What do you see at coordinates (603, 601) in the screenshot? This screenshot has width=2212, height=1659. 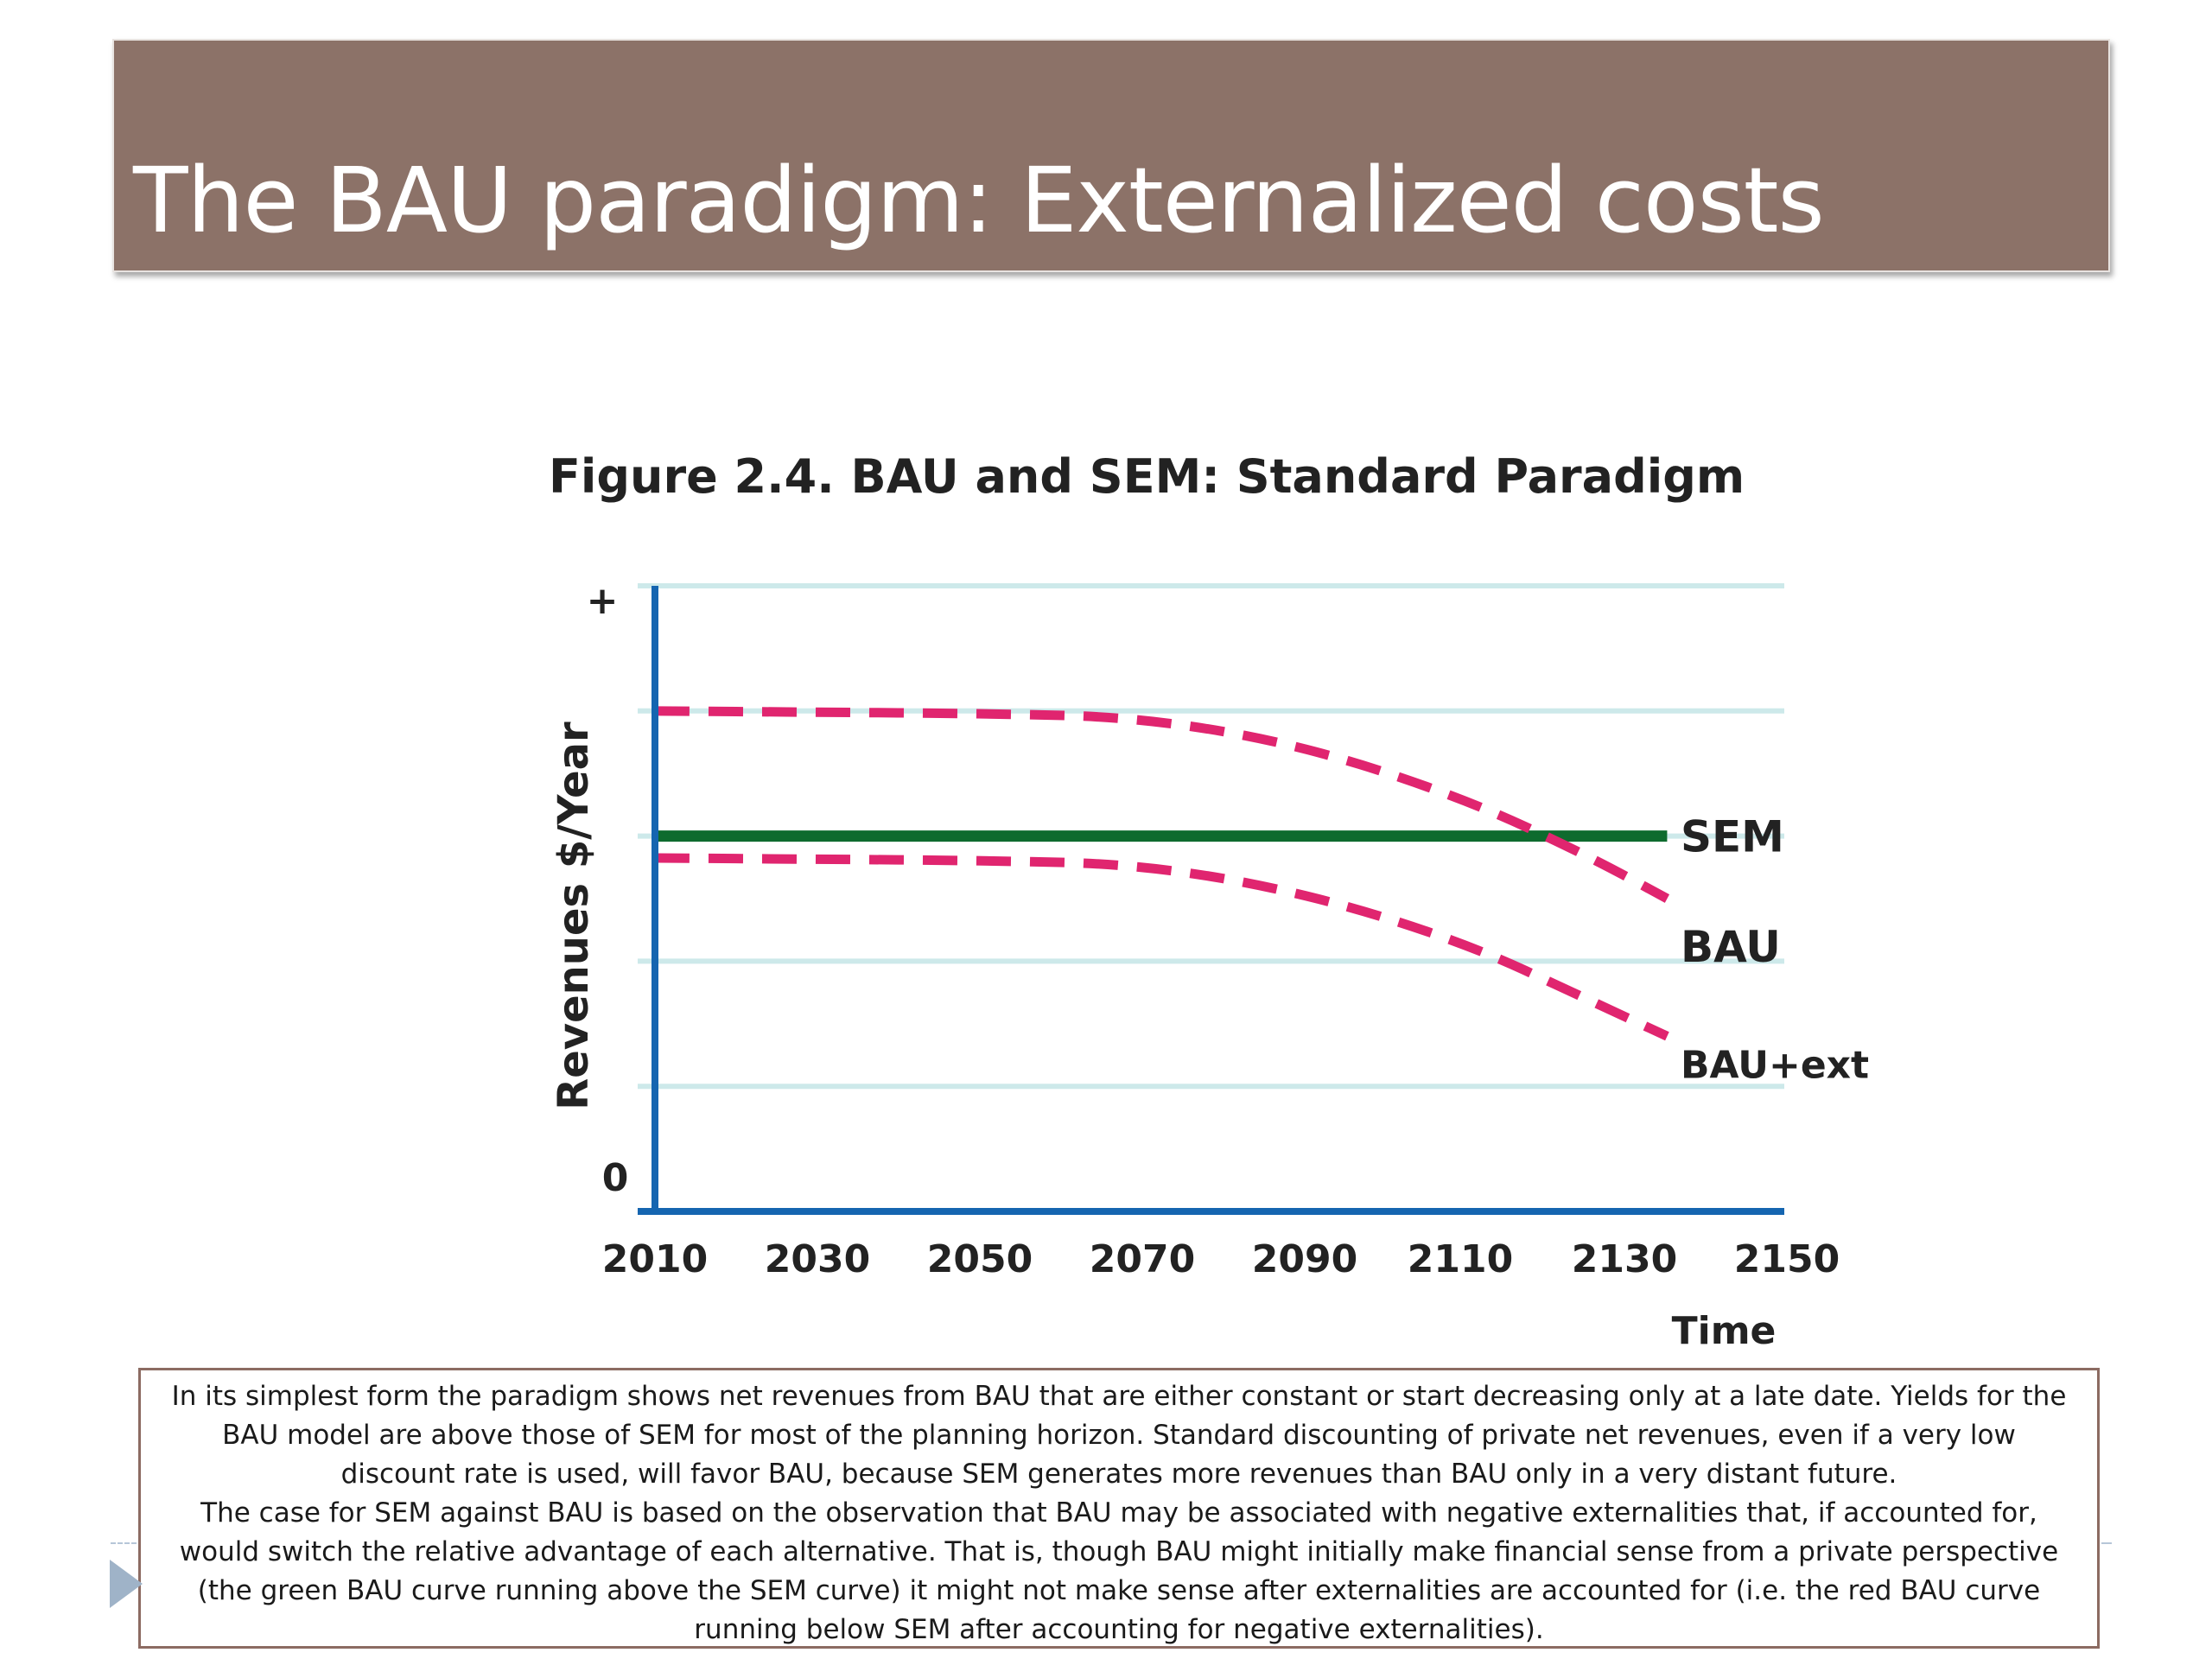 I see `y-tick-top: +` at bounding box center [603, 601].